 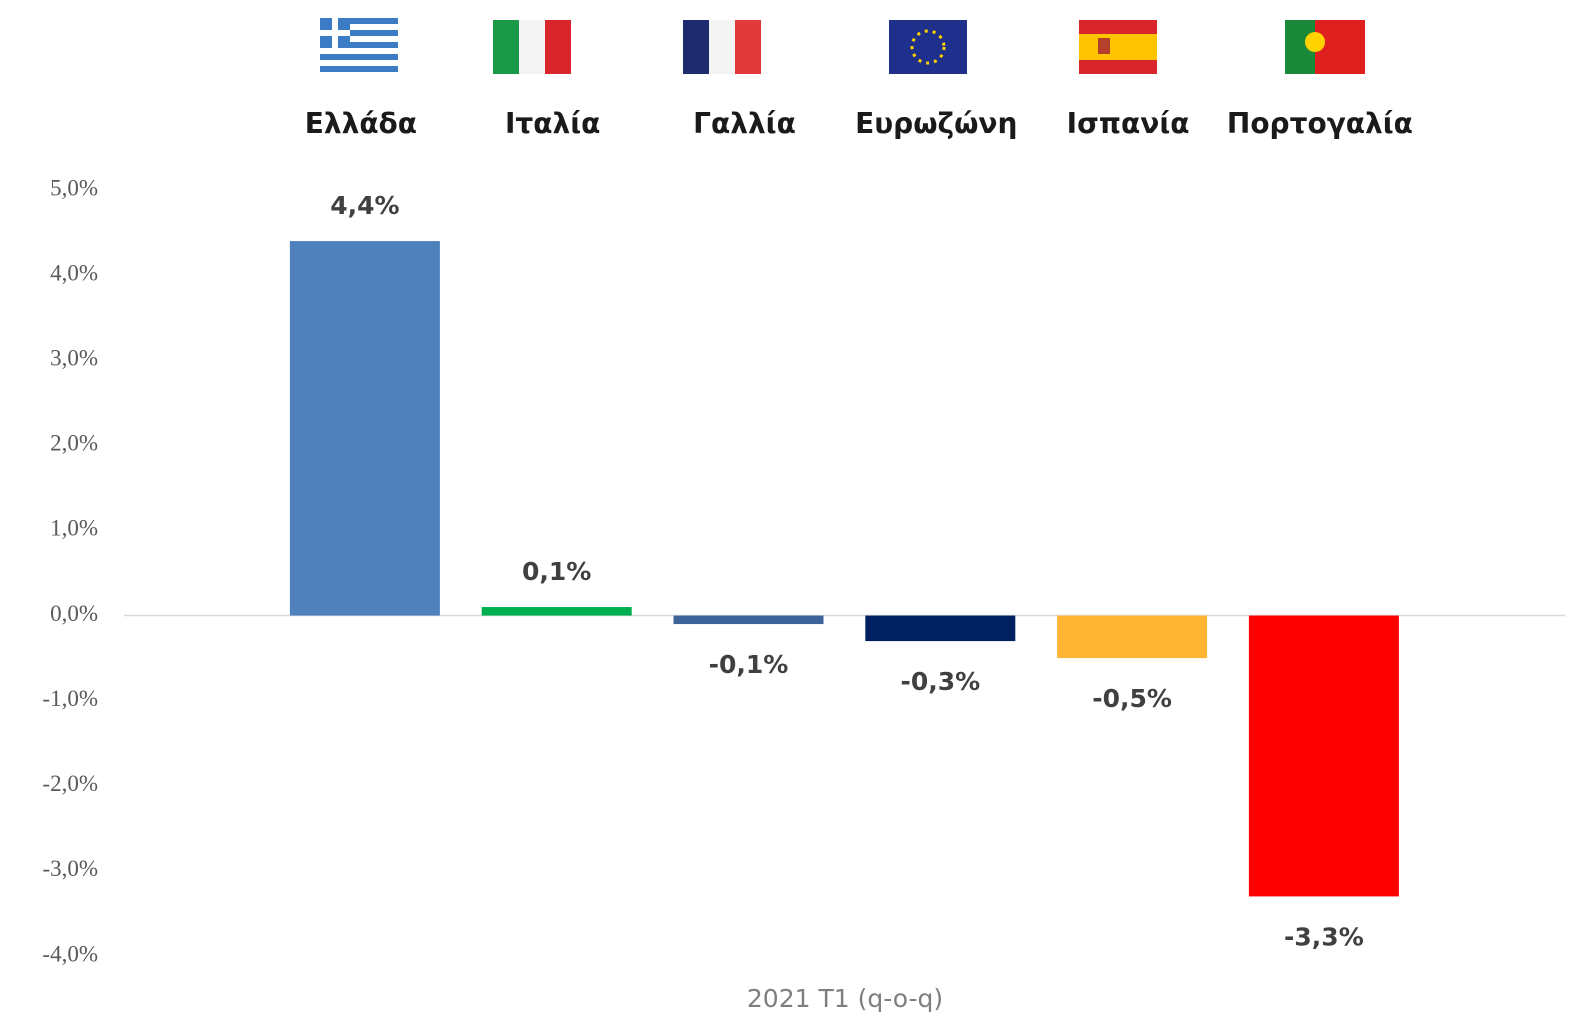 I want to click on flag-portugal, so click(x=1325, y=47).